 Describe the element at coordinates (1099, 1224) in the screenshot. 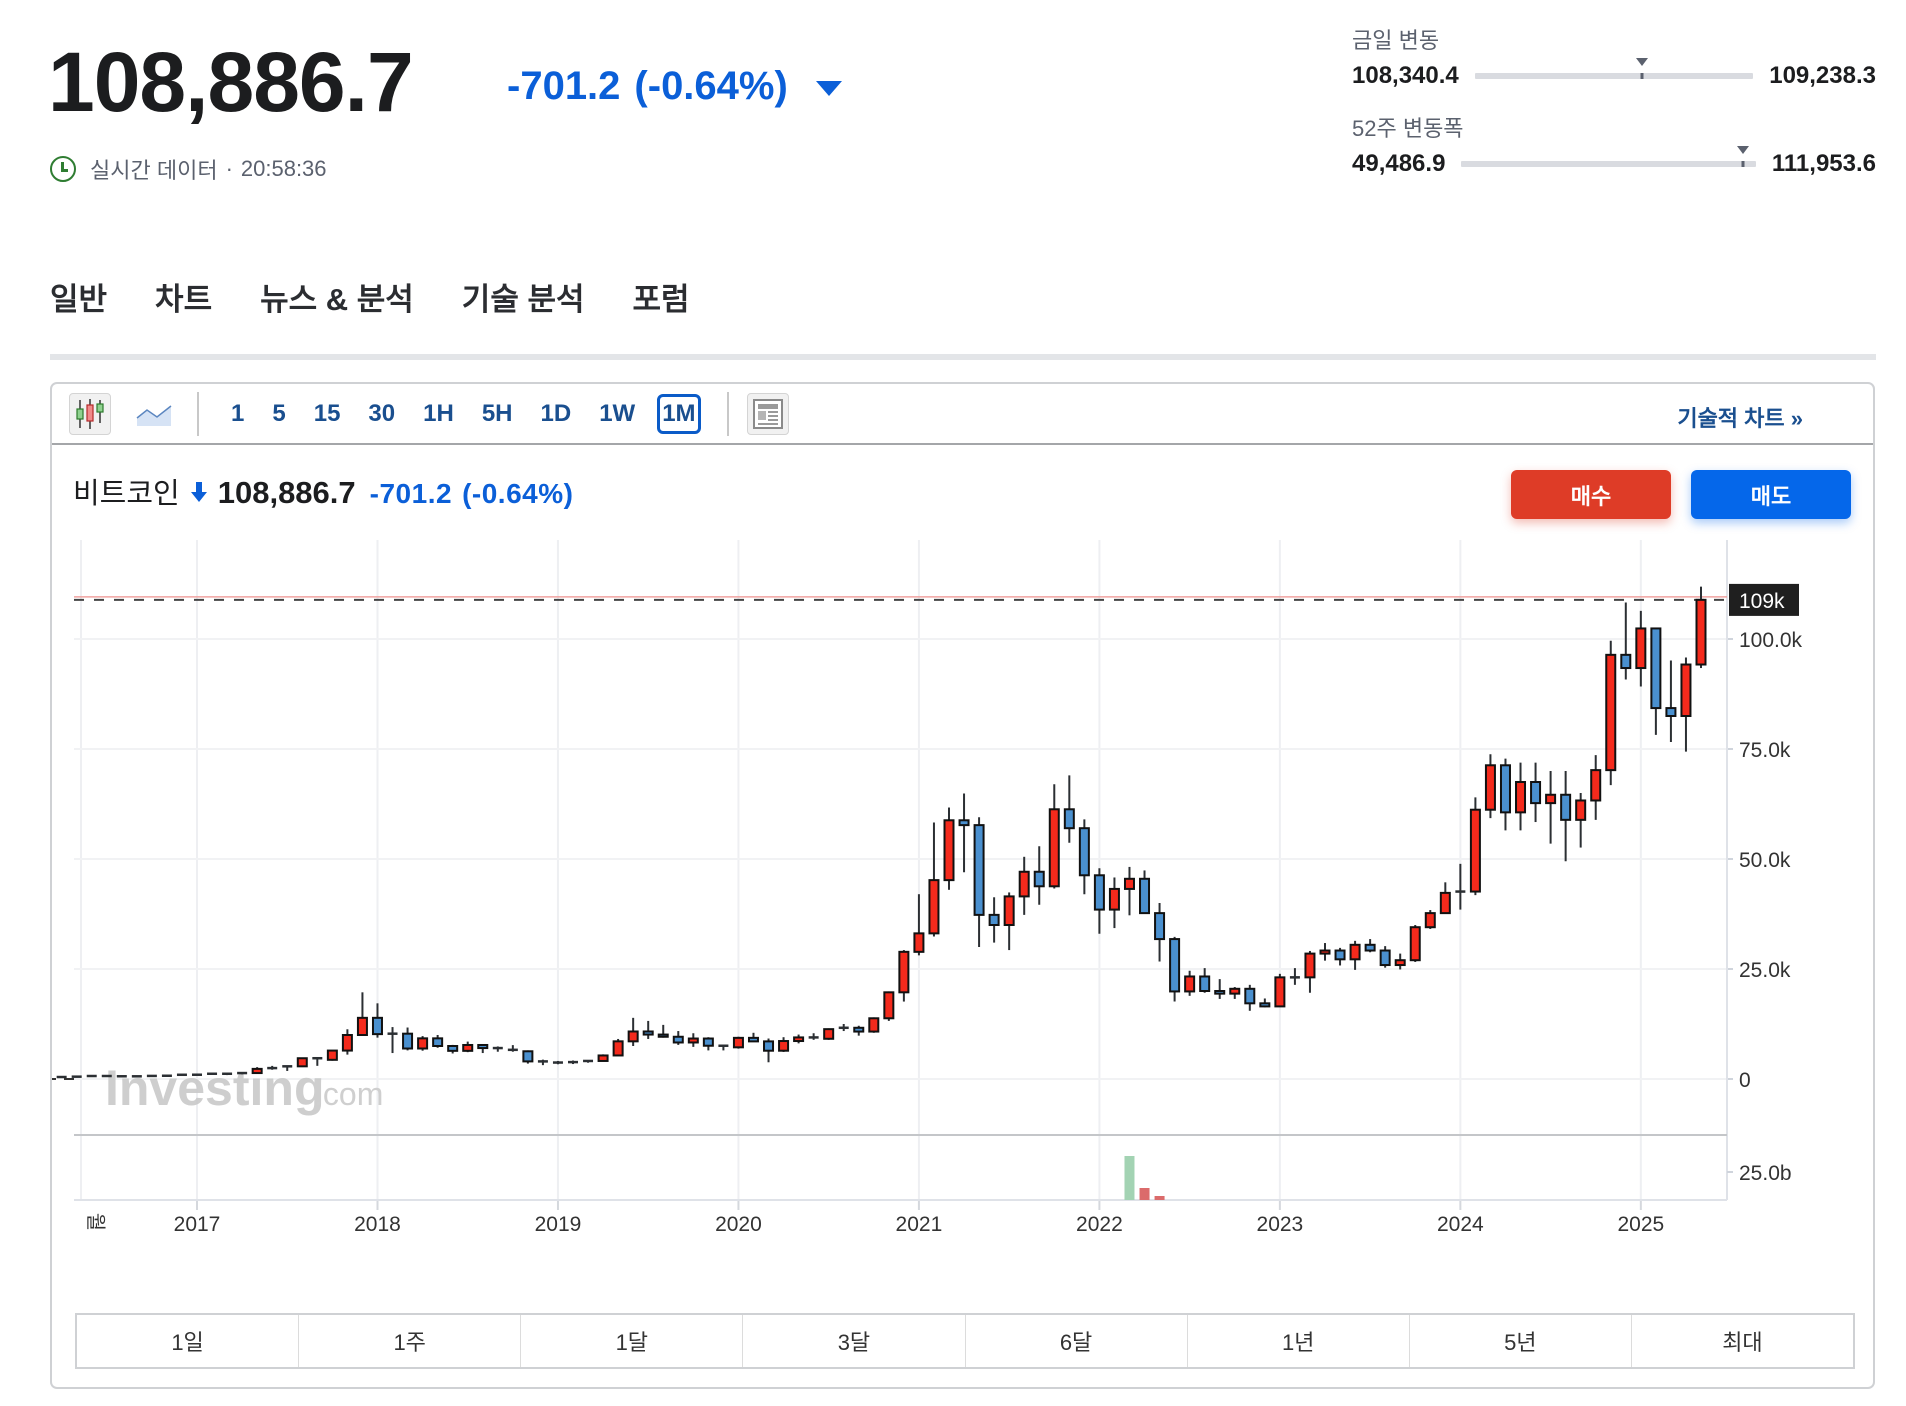

I see `x-tick-label: 2022` at that location.